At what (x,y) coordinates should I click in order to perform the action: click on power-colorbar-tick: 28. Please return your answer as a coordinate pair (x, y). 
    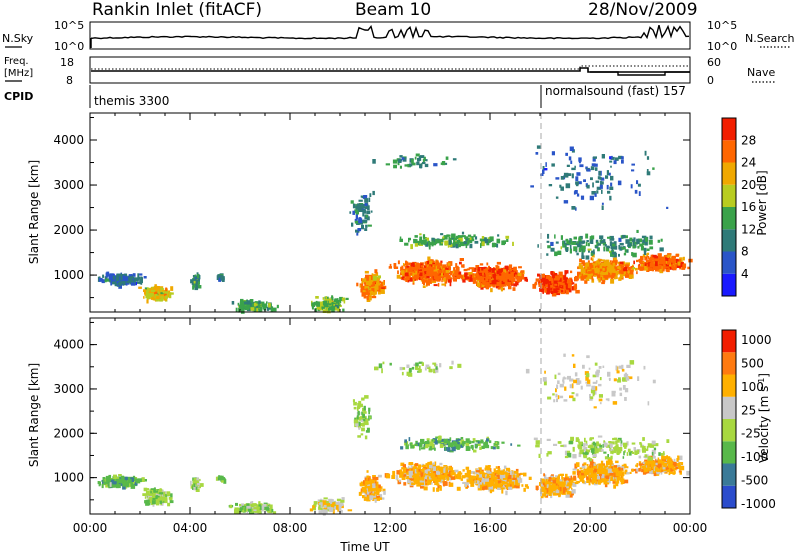
    Looking at the image, I should click on (748, 140).